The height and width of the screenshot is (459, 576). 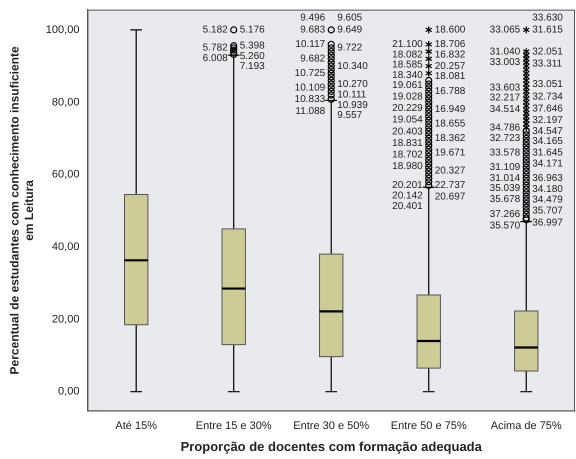 I want to click on annotation: 34.786, so click(x=505, y=128).